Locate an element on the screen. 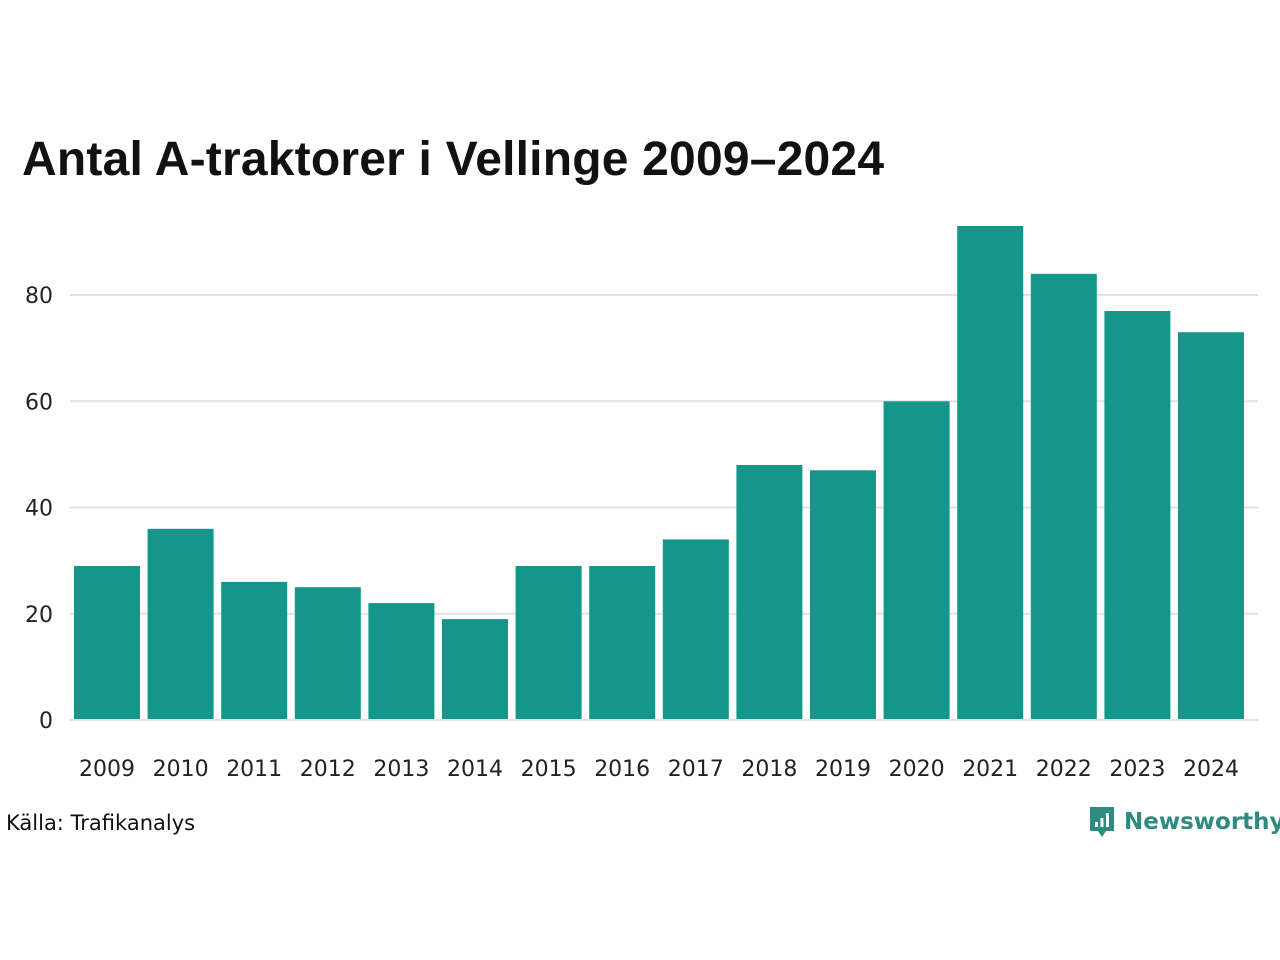  y-tick-label: 40 is located at coordinates (39, 509).